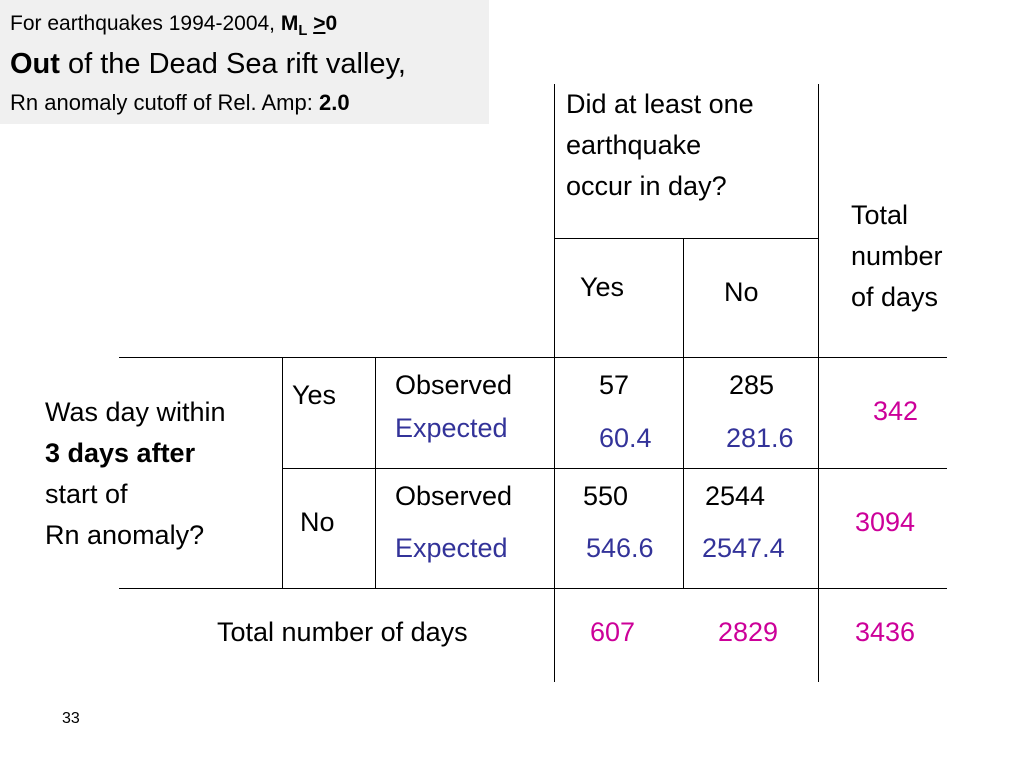 The height and width of the screenshot is (768, 1024). What do you see at coordinates (741, 292) in the screenshot?
I see `column-no-label: No` at bounding box center [741, 292].